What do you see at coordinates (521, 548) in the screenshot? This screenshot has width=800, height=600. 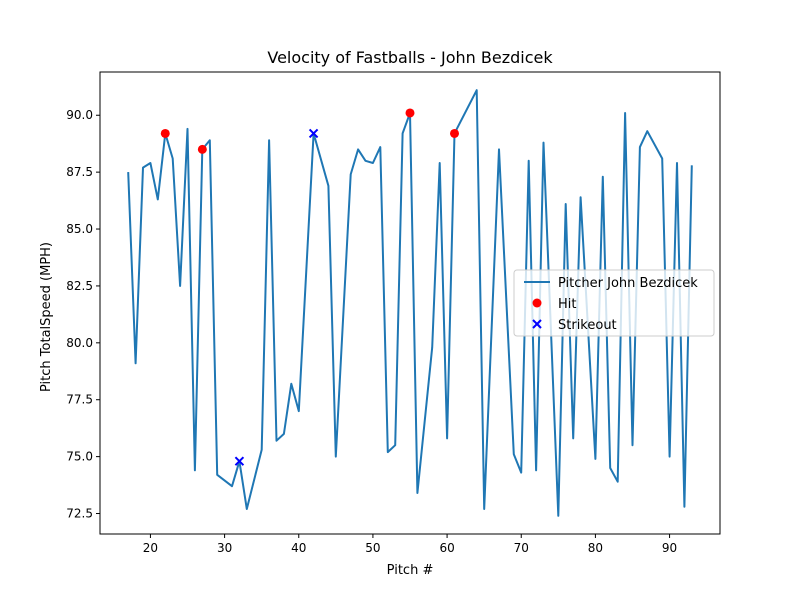 I see `x-tick-label: 70` at bounding box center [521, 548].